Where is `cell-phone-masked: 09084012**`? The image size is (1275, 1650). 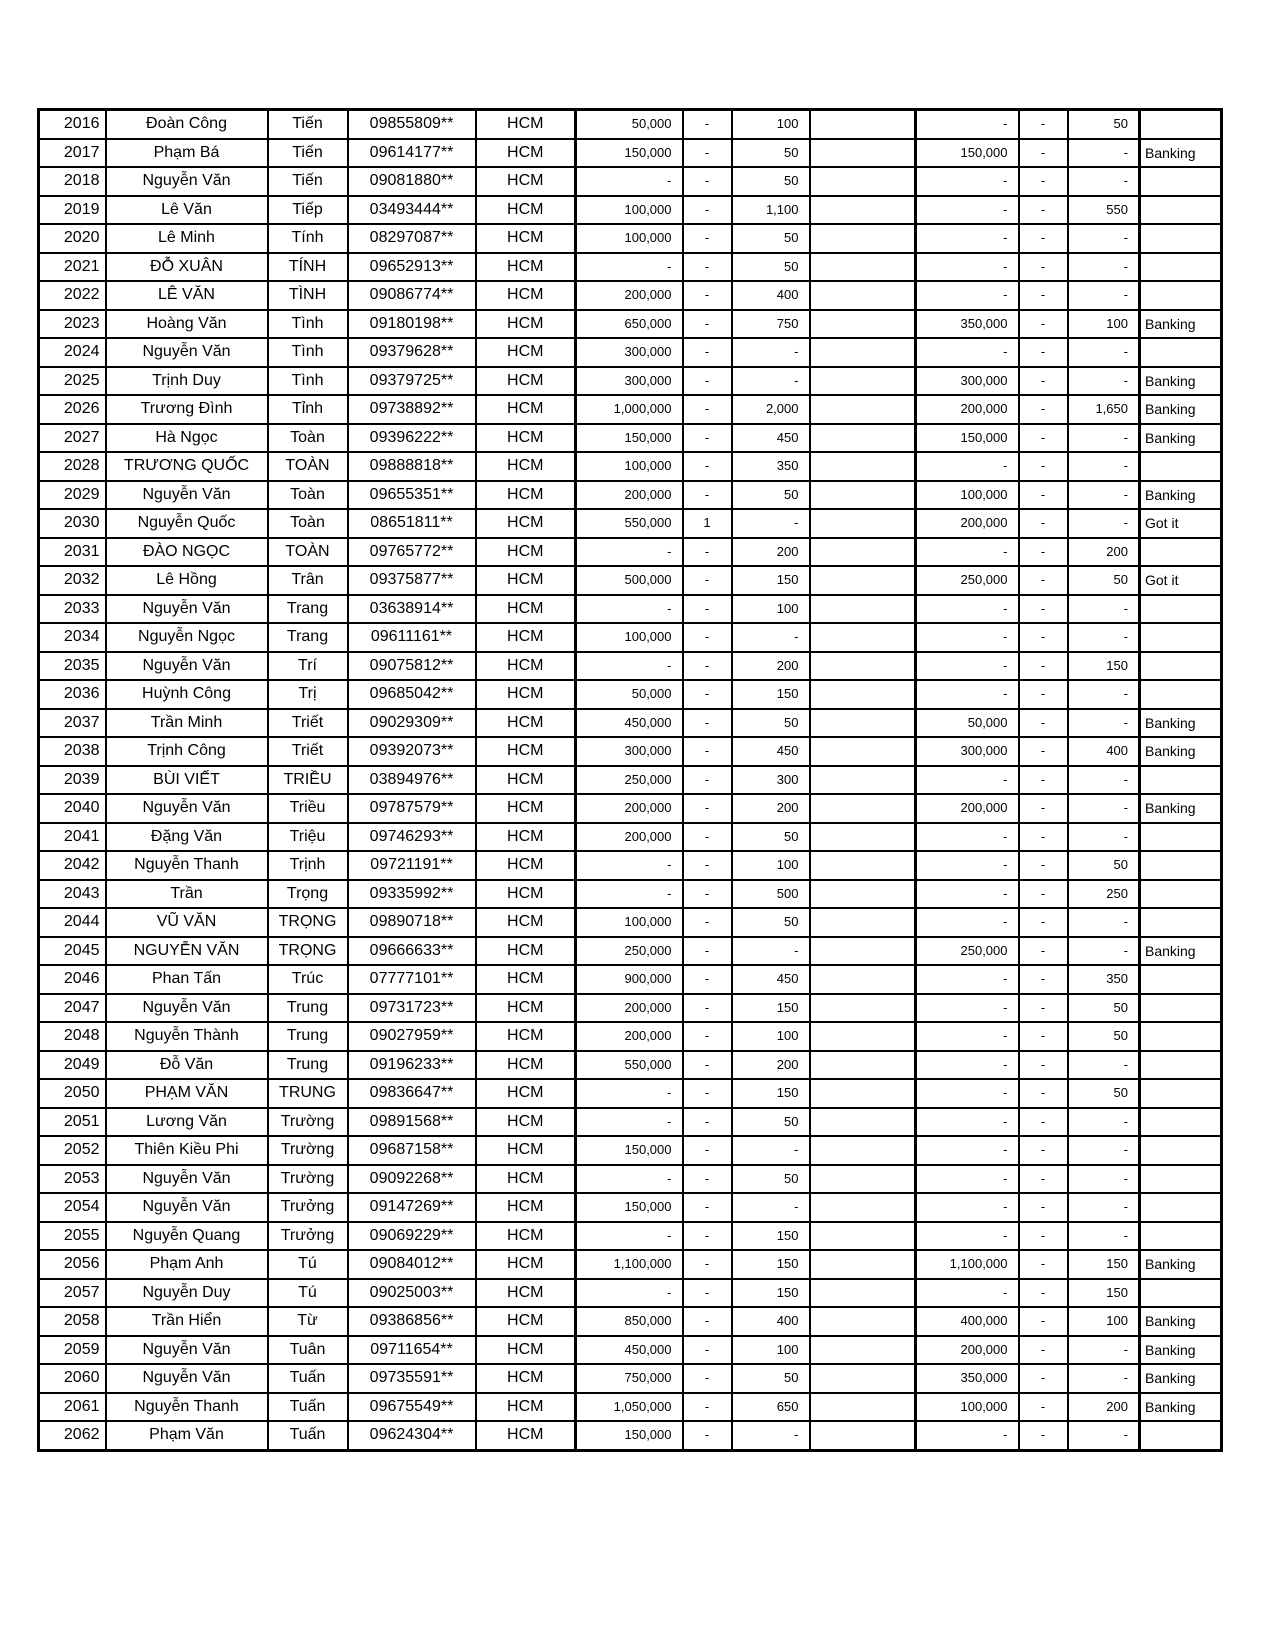 cell-phone-masked: 09084012** is located at coordinates (411, 1264).